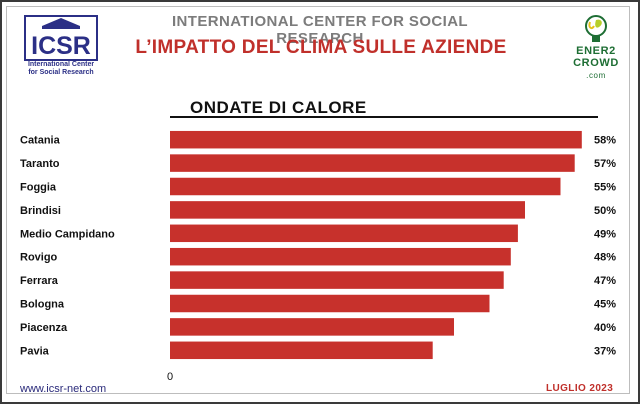 This screenshot has height=404, width=640. Describe the element at coordinates (605, 281) in the screenshot. I see `value-label: 47%` at that location.